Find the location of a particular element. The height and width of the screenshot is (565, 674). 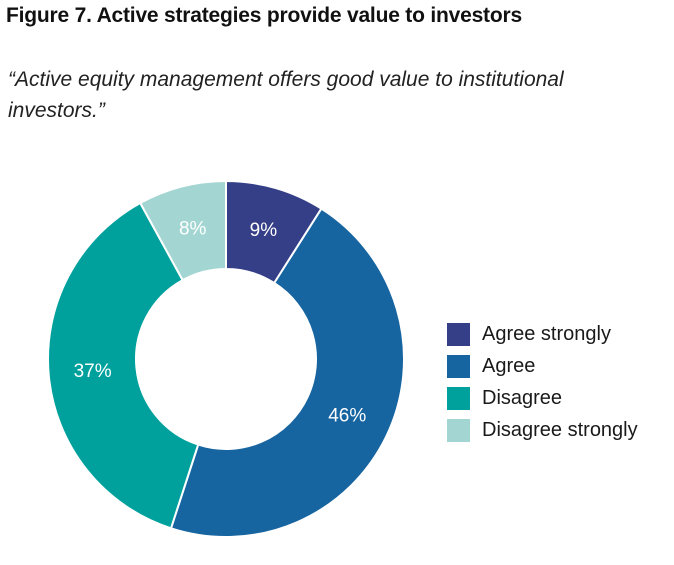

data-label-agree-strongly: 9% is located at coordinates (264, 230).